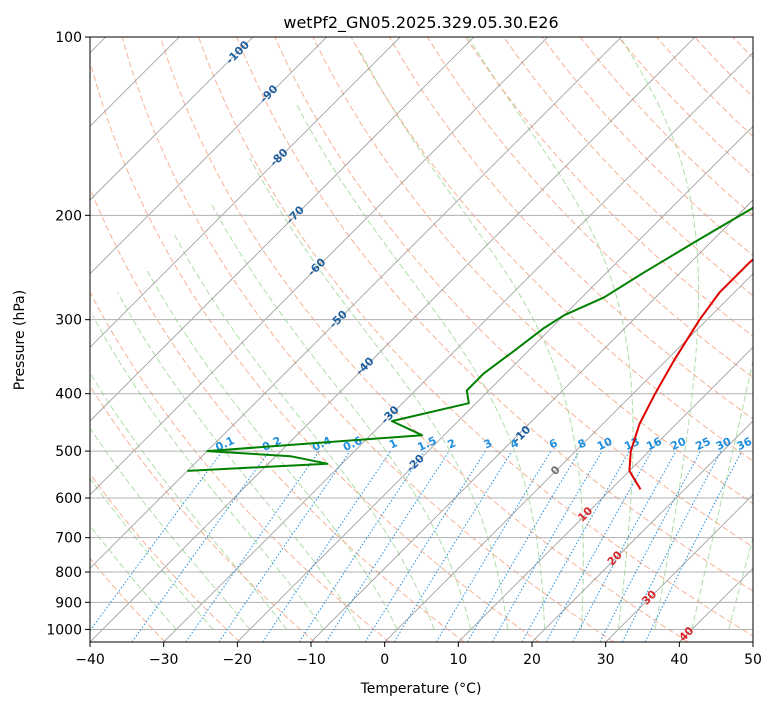  I want to click on x-tick-label: 30, so click(606, 660).